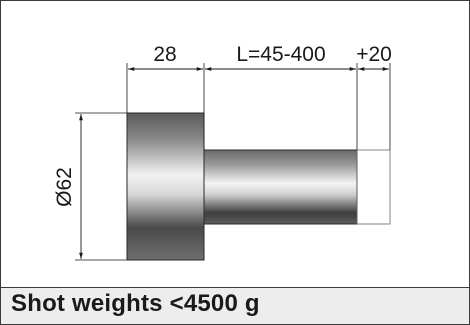 Image resolution: width=470 pixels, height=325 pixels. I want to click on caption-text: Shot weights <4500 g, so click(135, 303).